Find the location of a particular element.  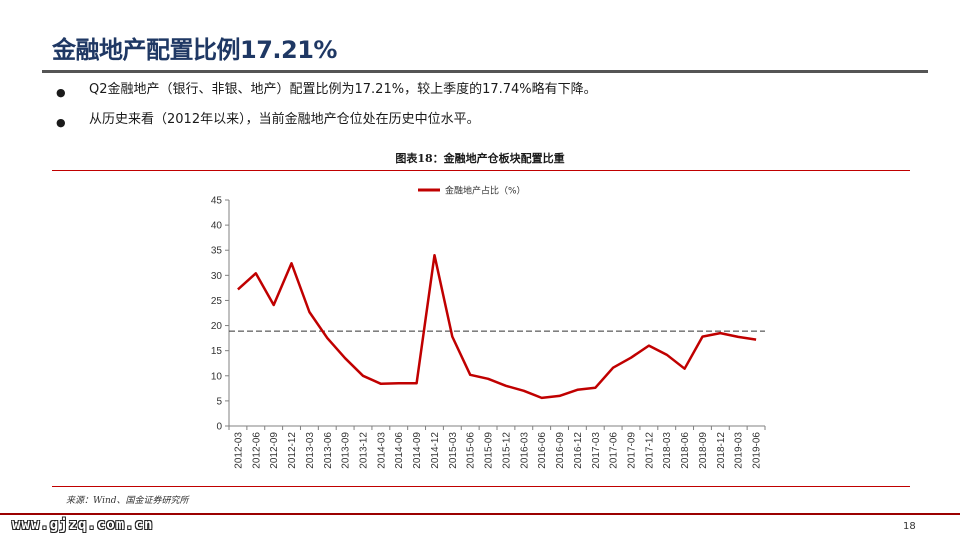

x-tick-label: 2018-09 is located at coordinates (703, 450).